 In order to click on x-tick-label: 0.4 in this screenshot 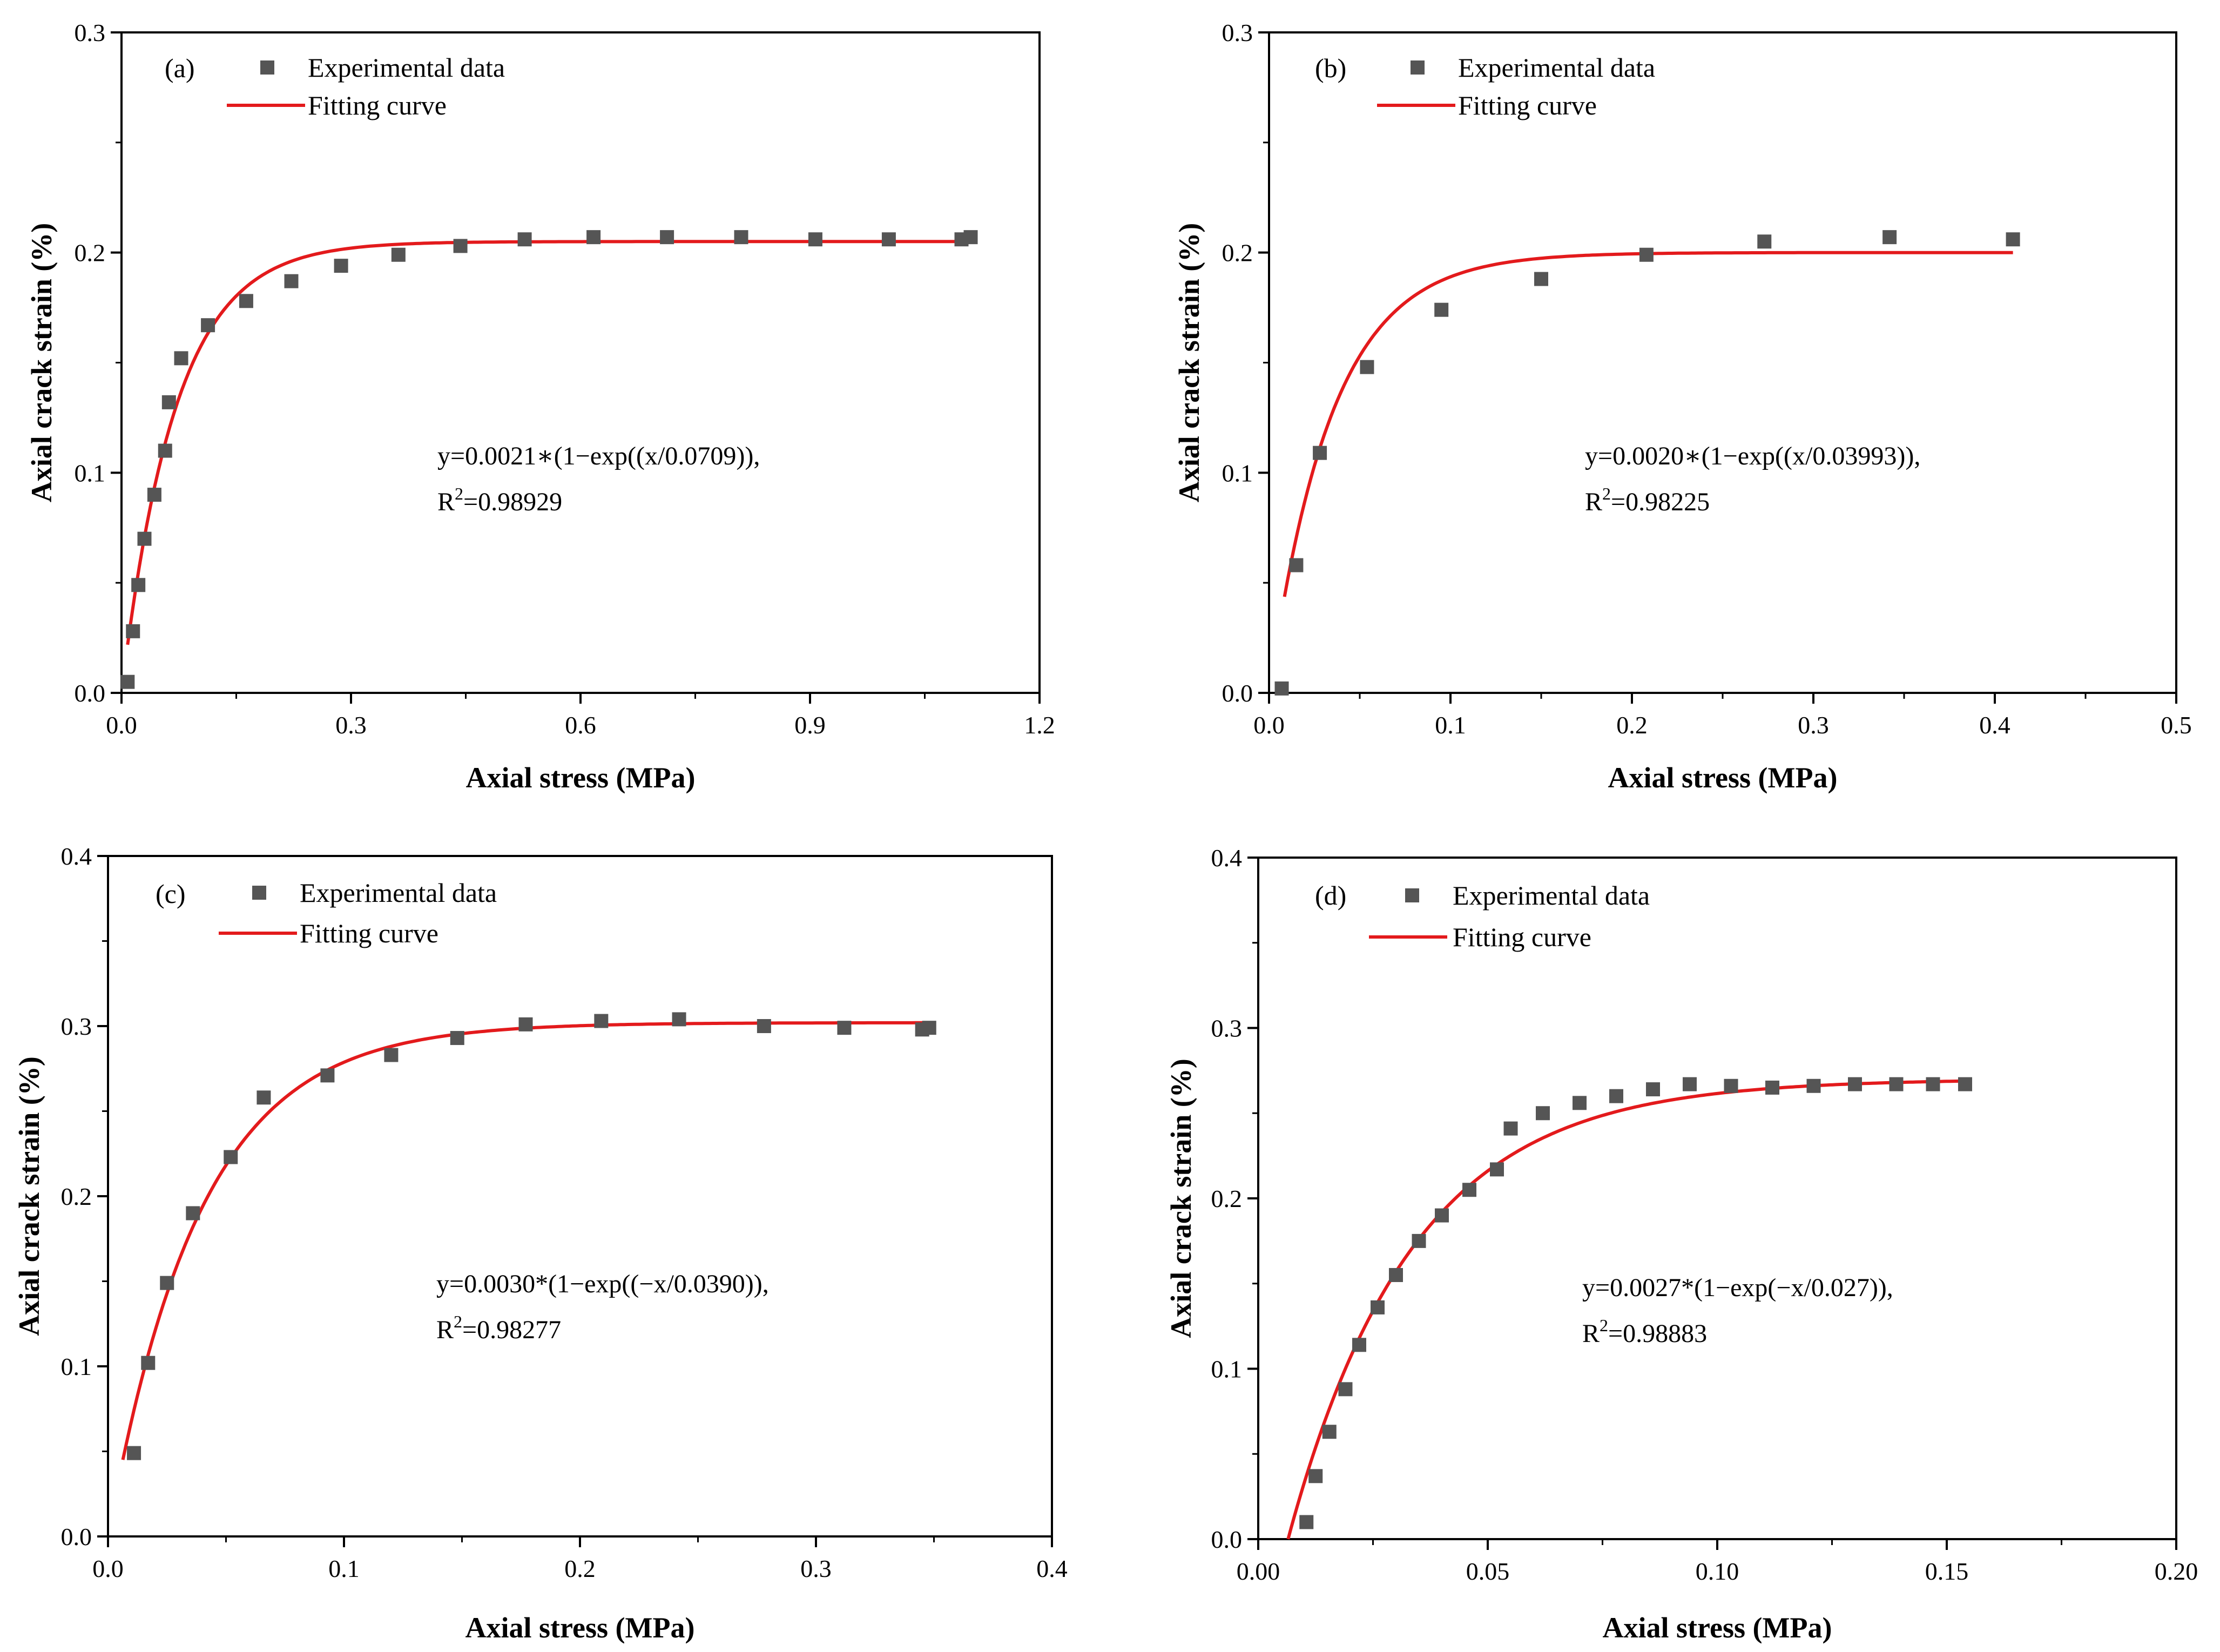, I will do `click(1052, 1568)`.